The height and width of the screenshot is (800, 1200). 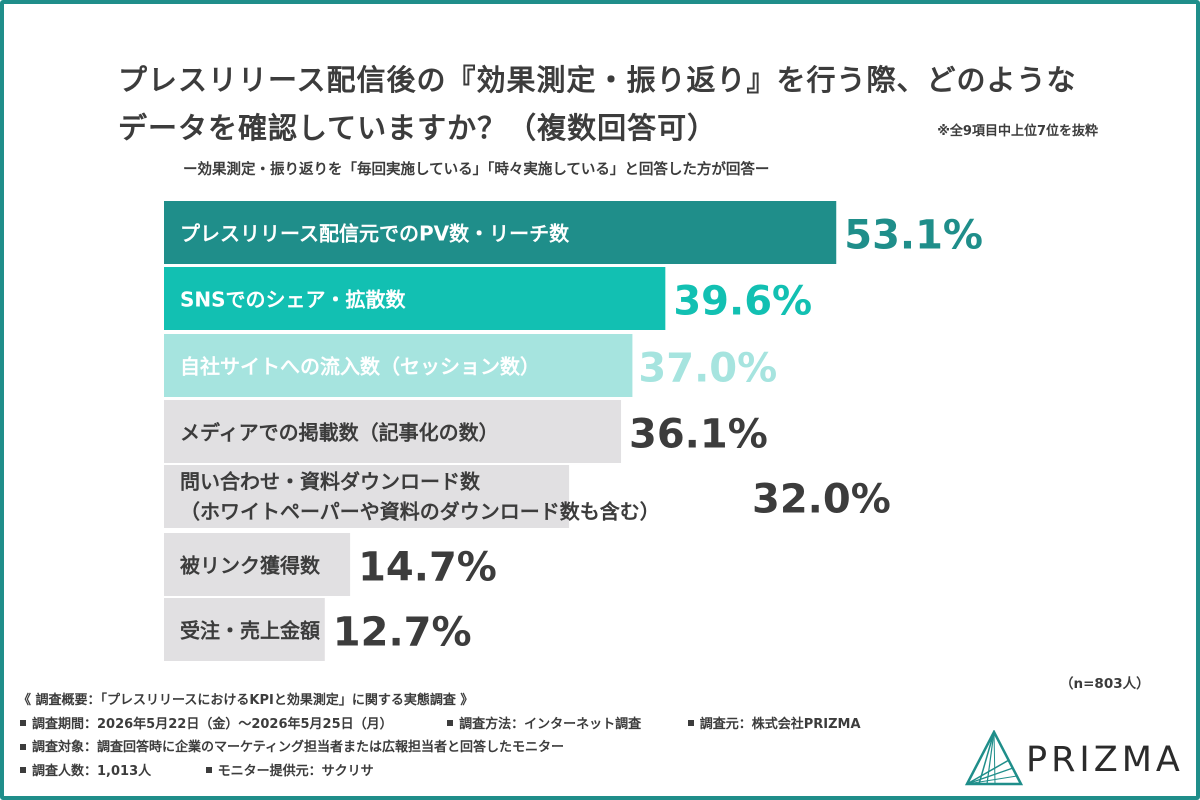 I want to click on bar-group: 被リンク獲得数 14.7%, so click(x=330, y=564).